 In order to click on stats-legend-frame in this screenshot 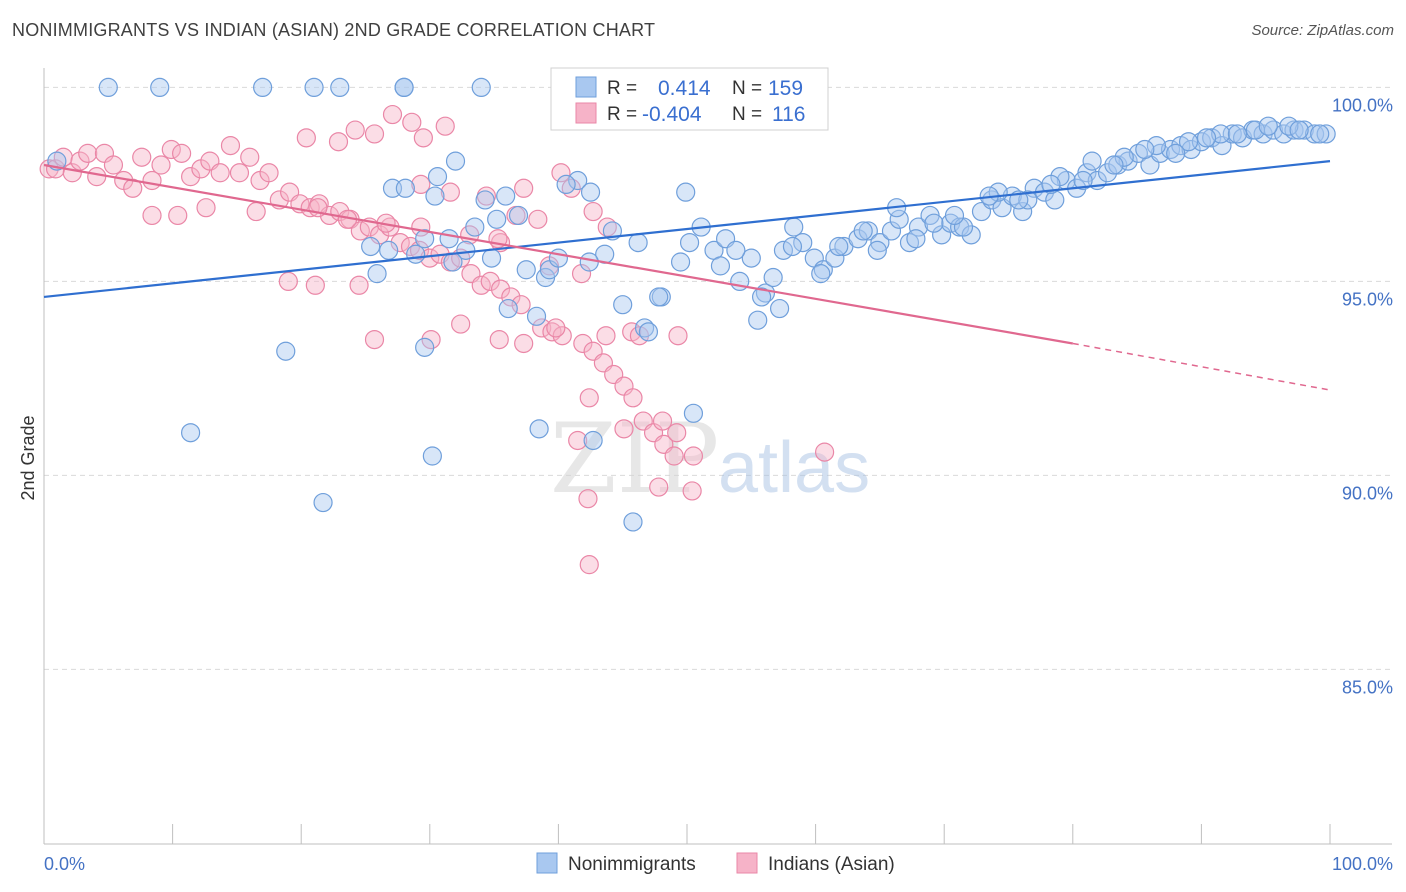, I will do `click(689, 99)`.